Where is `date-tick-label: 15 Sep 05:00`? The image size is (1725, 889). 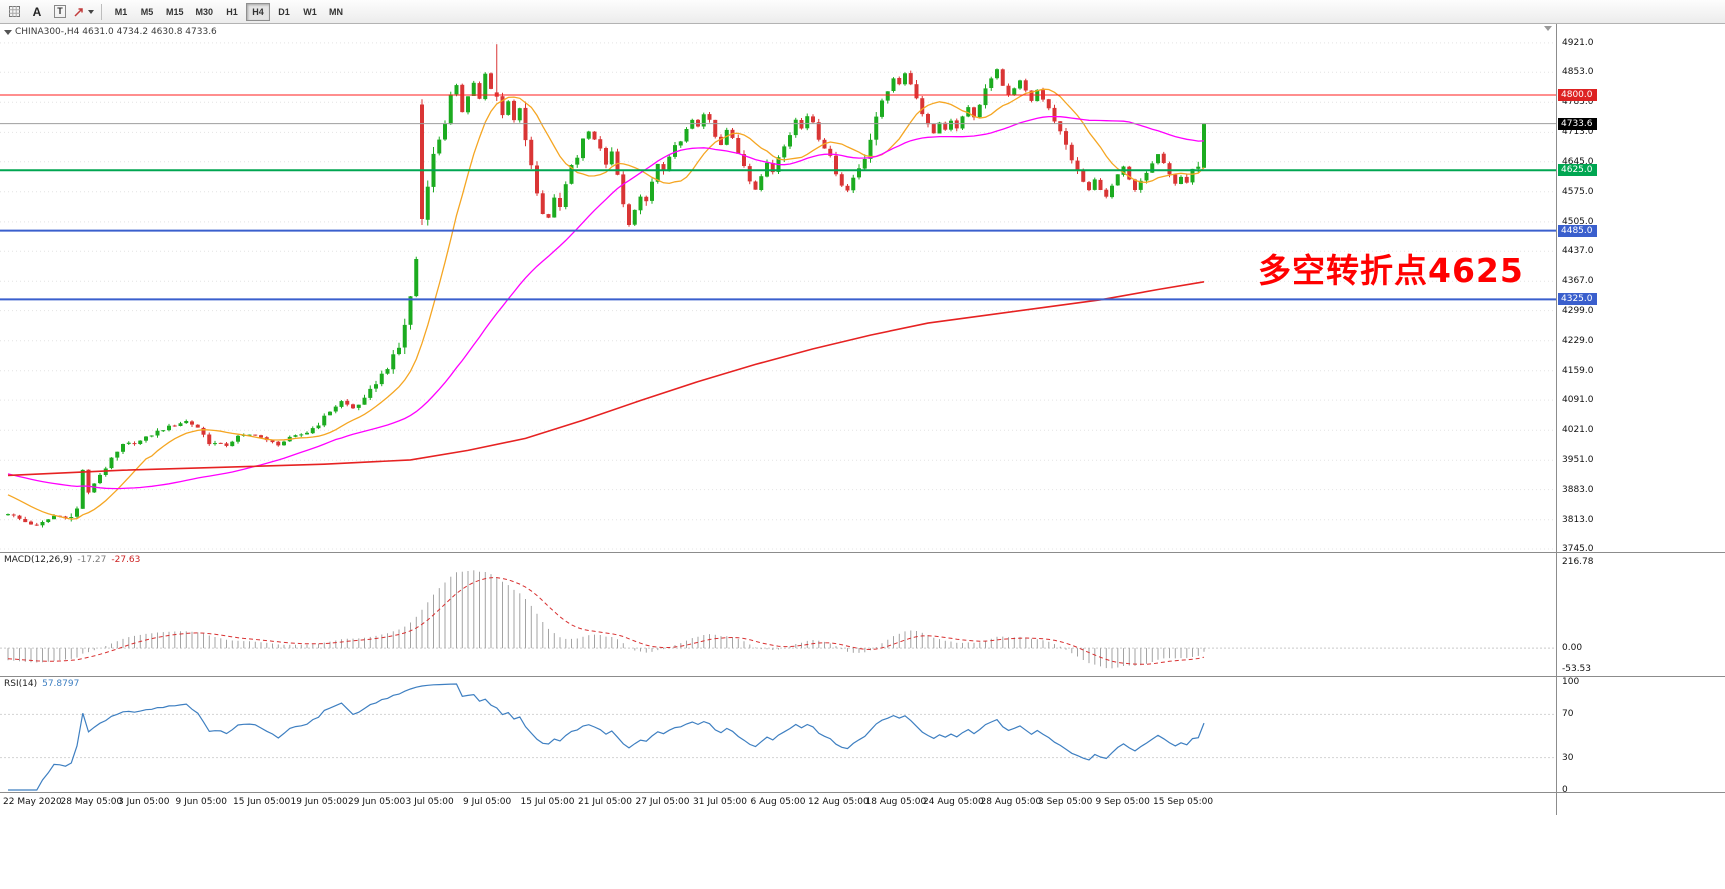 date-tick-label: 15 Sep 05:00 is located at coordinates (1183, 802).